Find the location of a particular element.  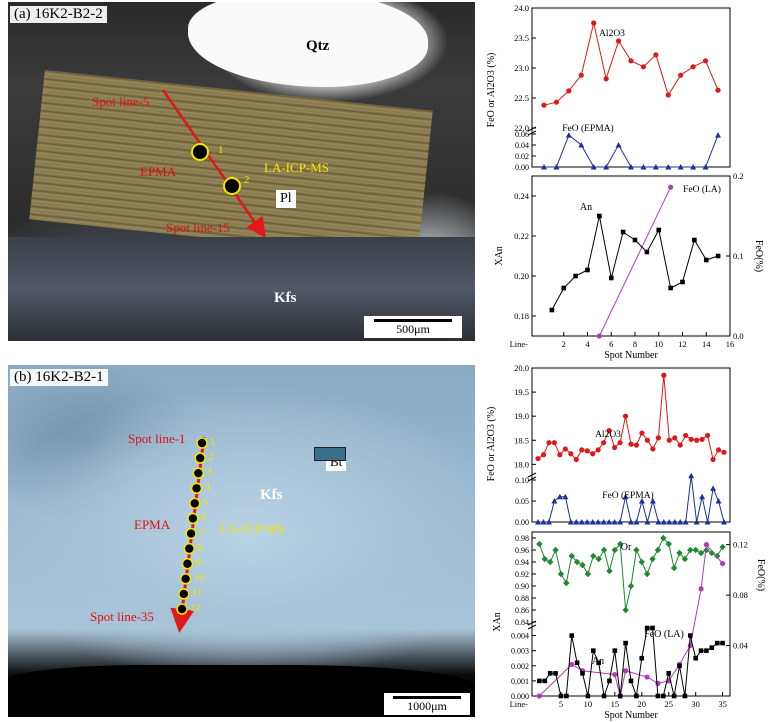

x-tick-label: 35 is located at coordinates (722, 704).